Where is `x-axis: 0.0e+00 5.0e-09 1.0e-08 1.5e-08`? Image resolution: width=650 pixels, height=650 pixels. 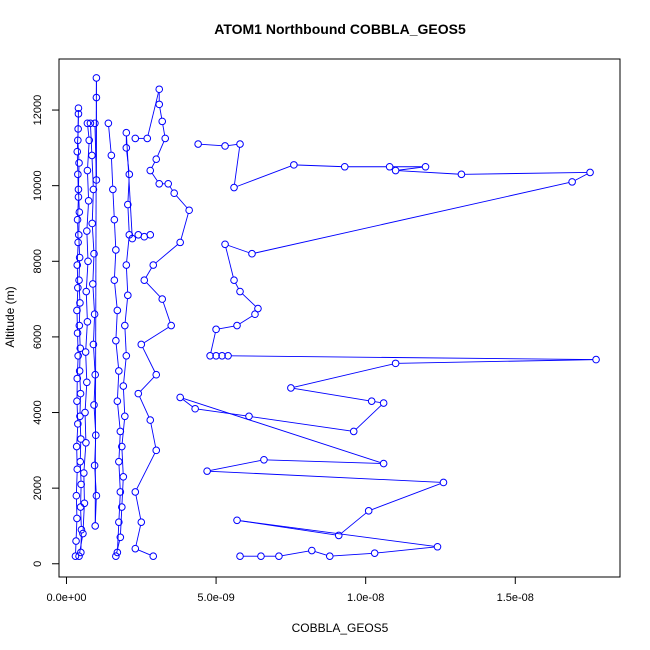
x-axis: 0.0e+00 5.0e-09 1.0e-08 1.5e-08 is located at coordinates (290, 590).